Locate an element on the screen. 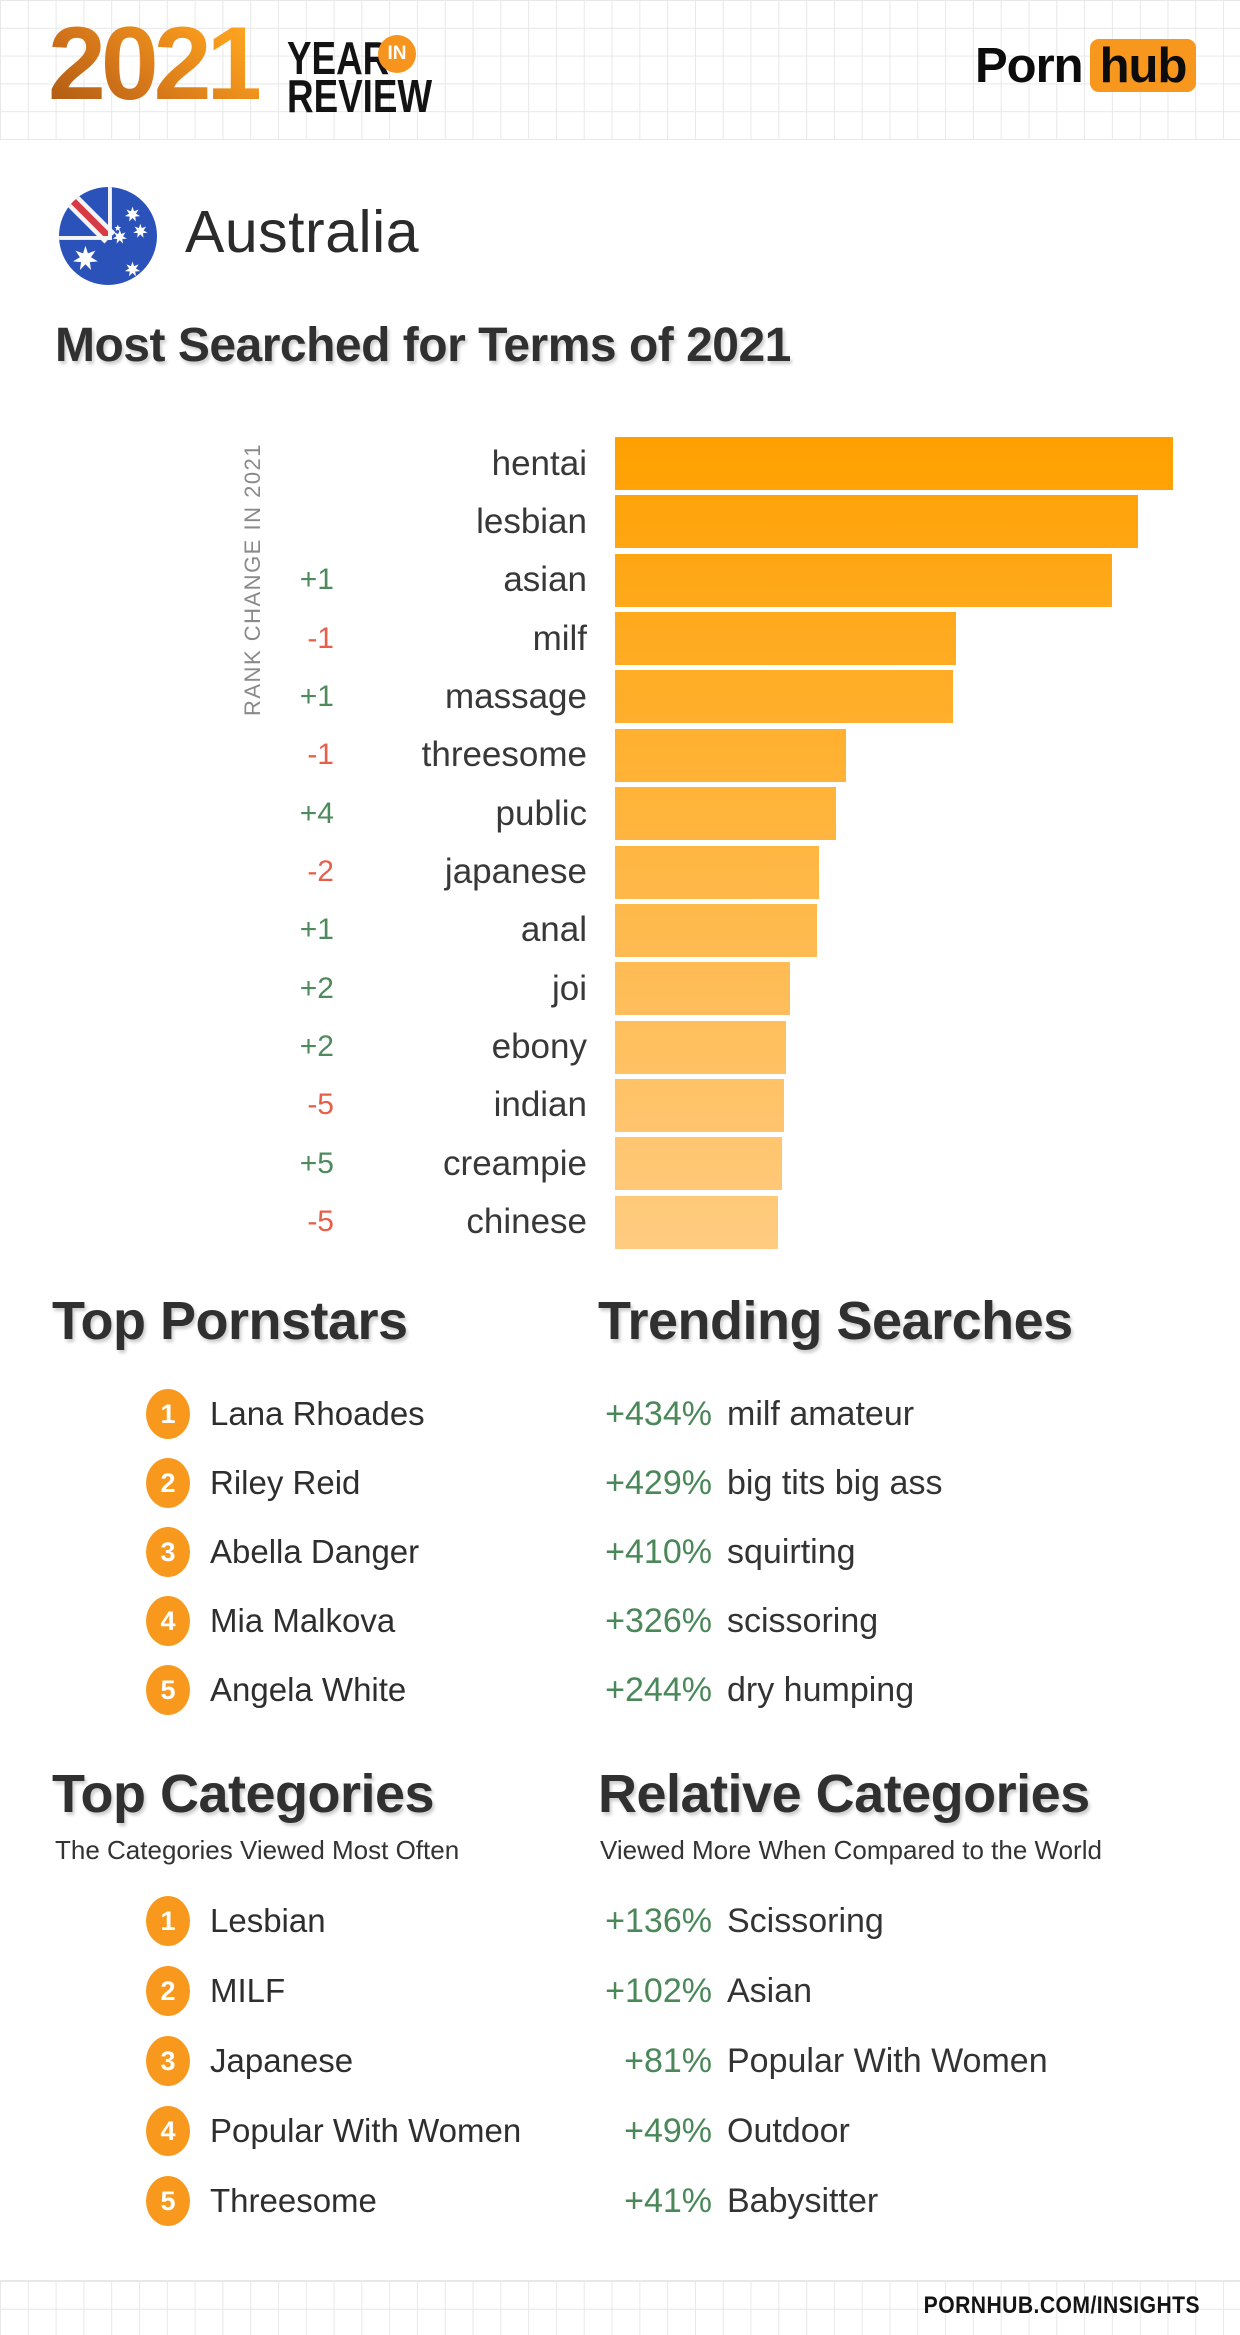 This screenshot has width=1240, height=2335. australia-flag-icon is located at coordinates (108, 236).